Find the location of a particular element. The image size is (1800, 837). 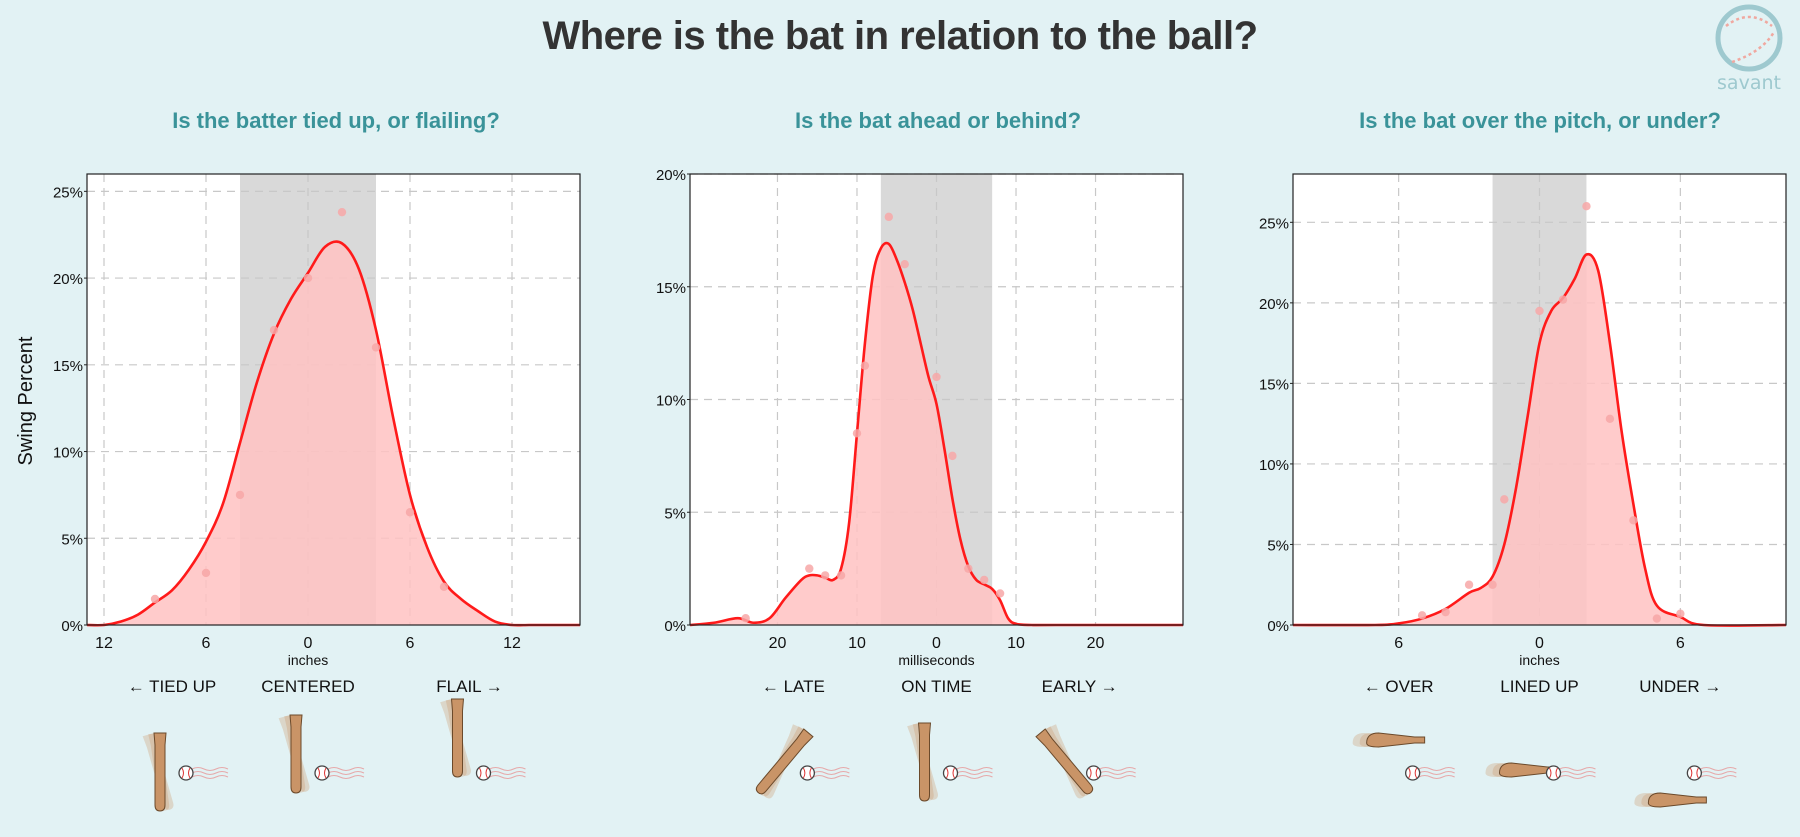

y-tick-label: 25% is located at coordinates (68, 192).